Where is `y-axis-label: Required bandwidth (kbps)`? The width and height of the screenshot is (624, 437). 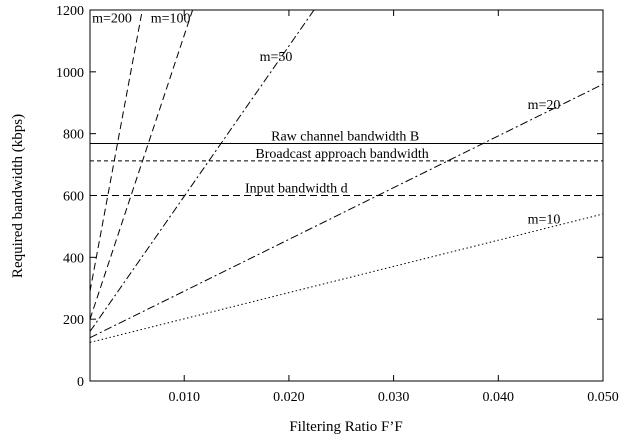
y-axis-label: Required bandwidth (kbps) is located at coordinates (18, 196).